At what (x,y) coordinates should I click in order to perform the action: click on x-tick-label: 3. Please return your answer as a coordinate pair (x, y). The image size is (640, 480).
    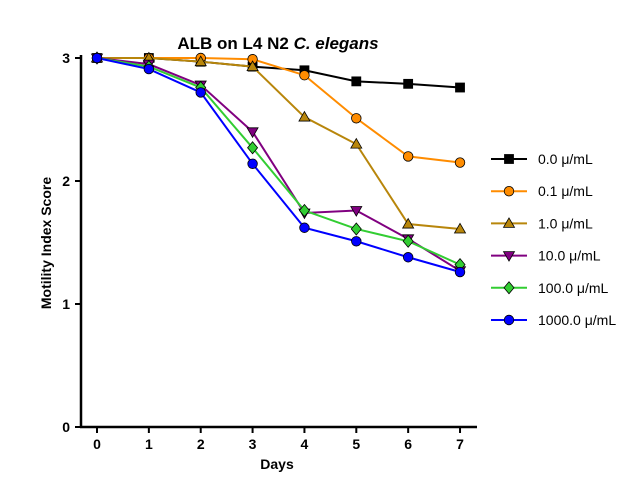
    Looking at the image, I should click on (253, 444).